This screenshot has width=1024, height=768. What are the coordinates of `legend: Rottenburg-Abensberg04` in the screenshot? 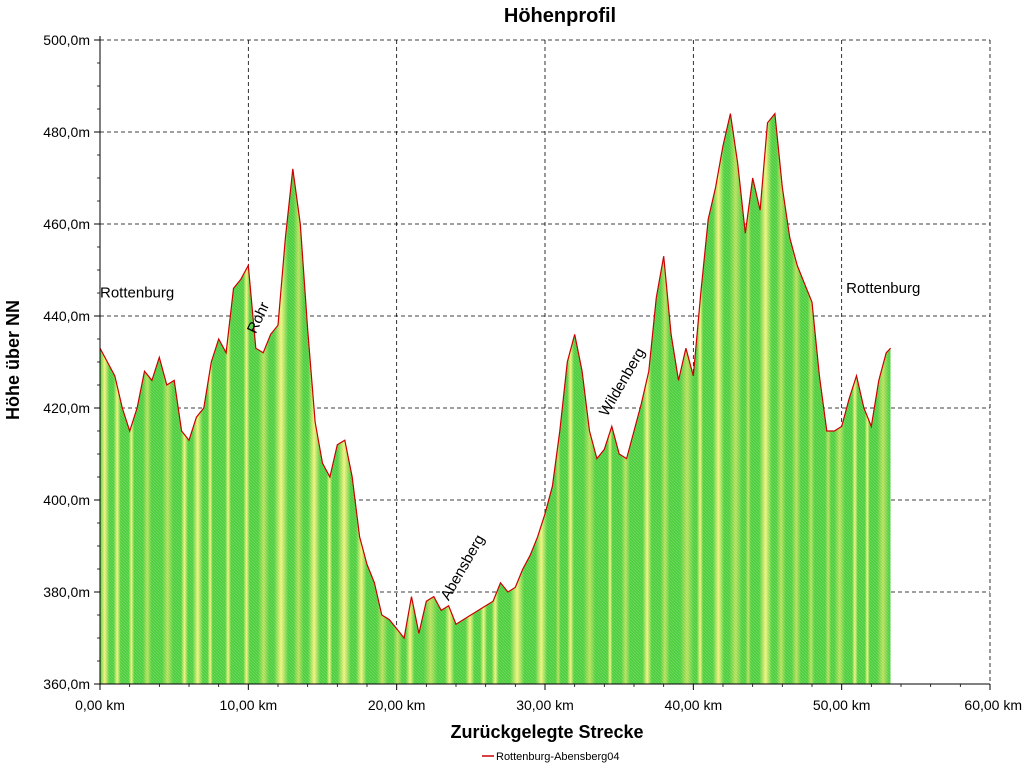 It's located at (551, 757).